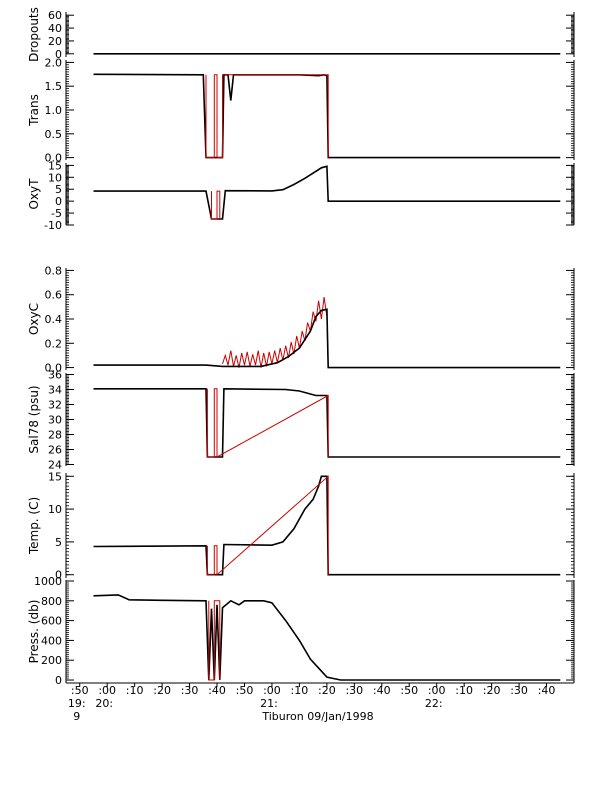 Image resolution: width=612 pixels, height=785 pixels. Describe the element at coordinates (51, 660) in the screenshot. I see `y-tick-label: 200` at that location.